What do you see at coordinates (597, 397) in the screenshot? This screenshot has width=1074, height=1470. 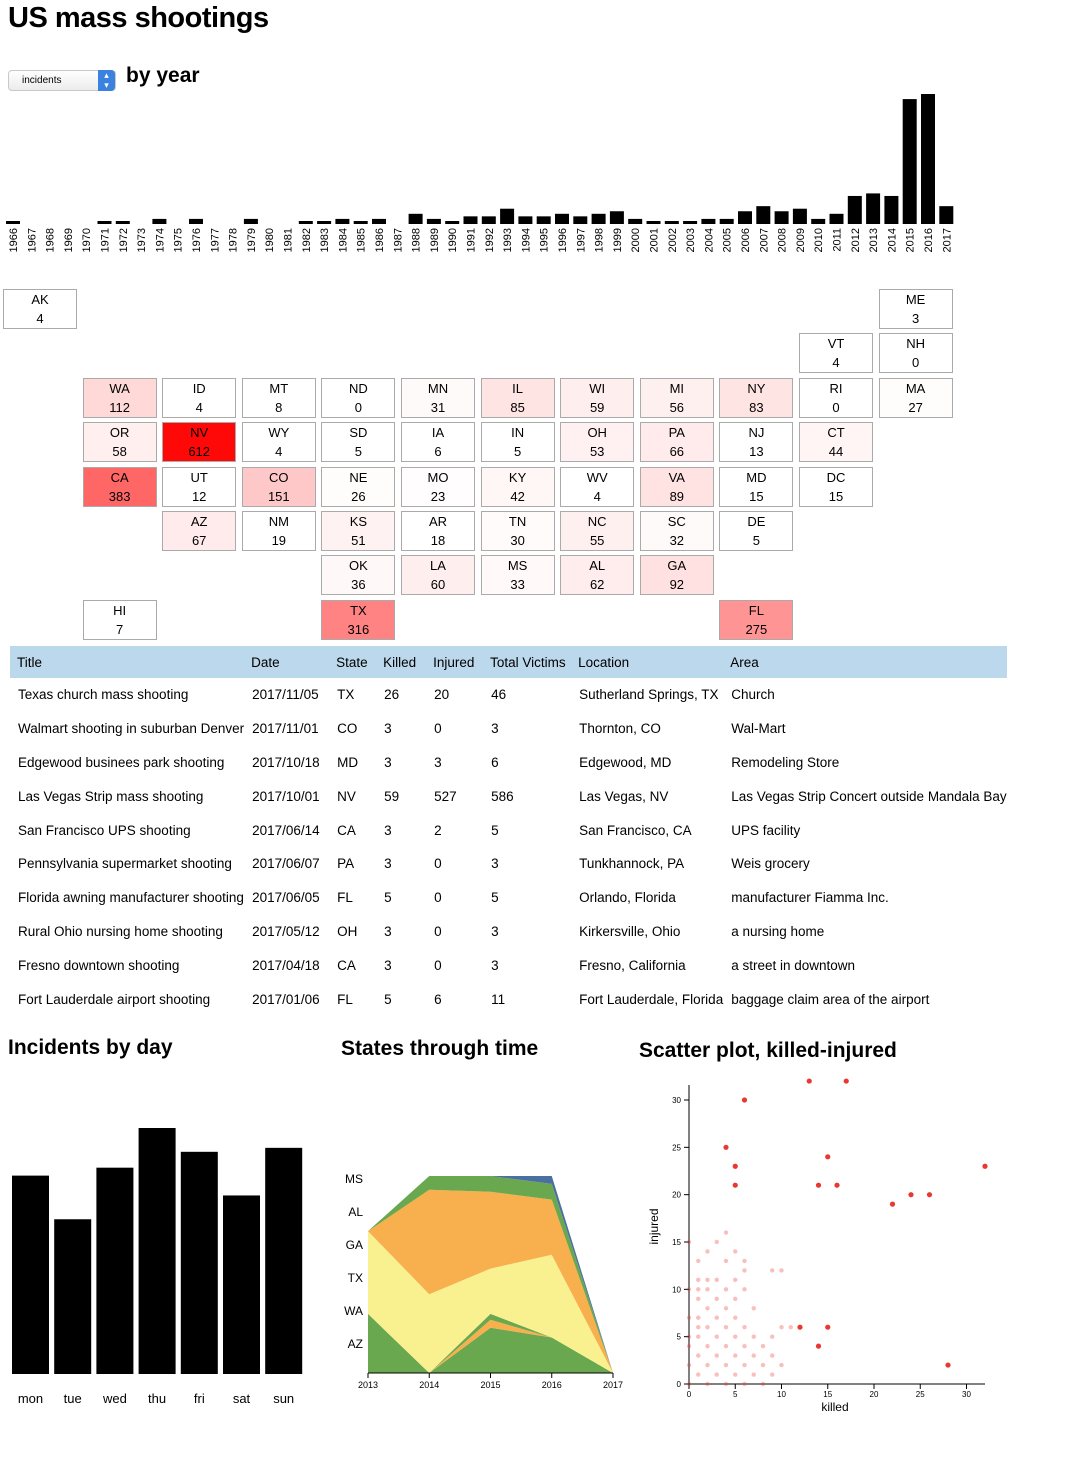 I see `state-tile-wi: WI 59` at bounding box center [597, 397].